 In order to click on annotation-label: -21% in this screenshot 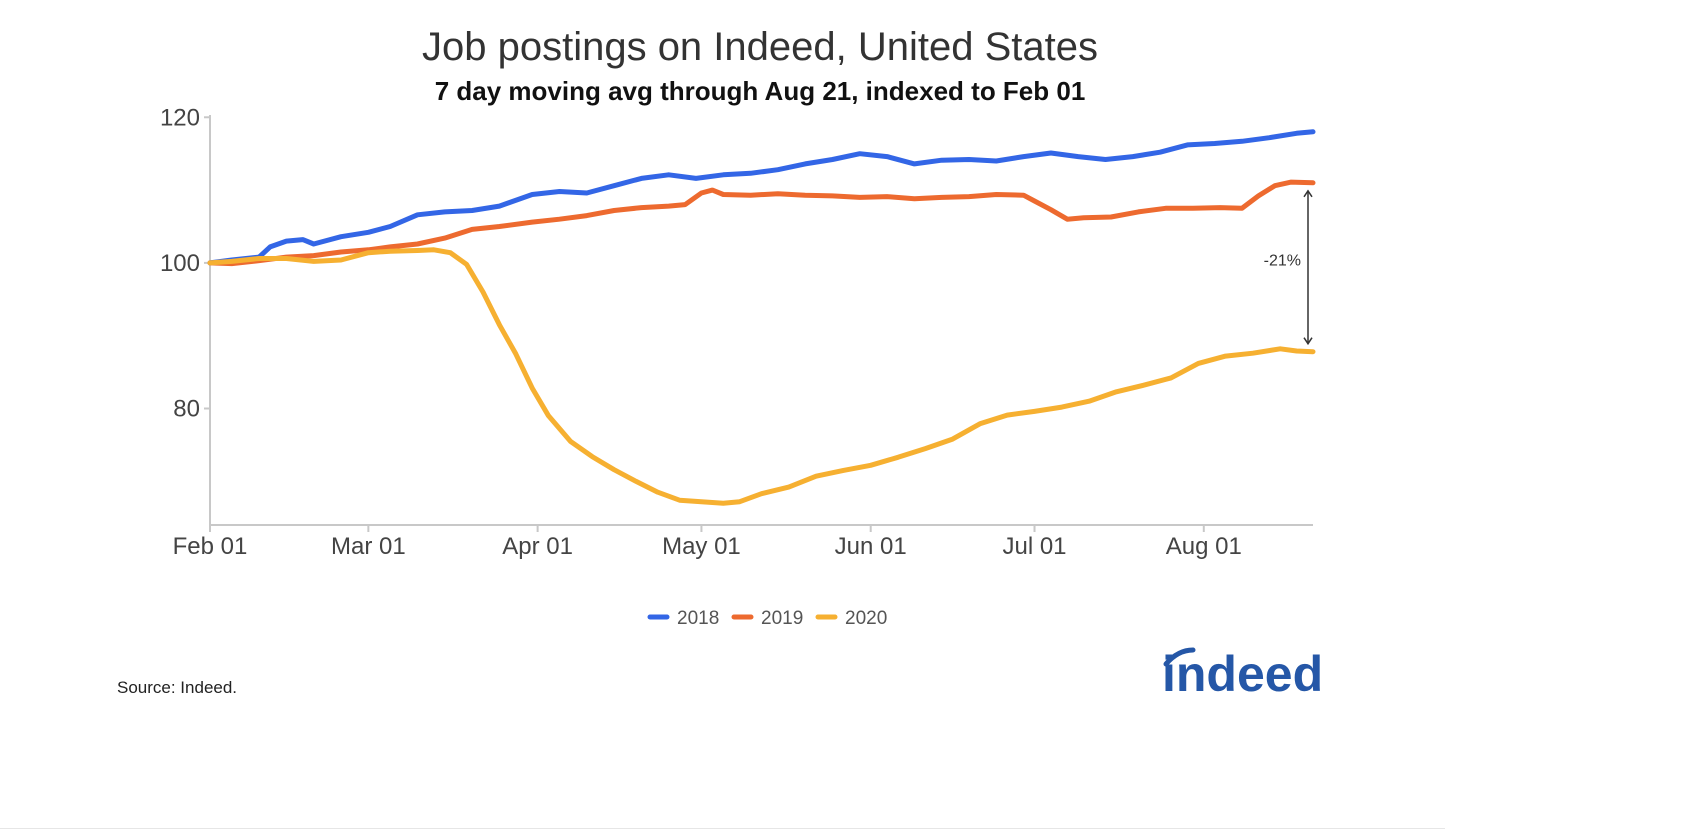, I will do `click(1282, 260)`.